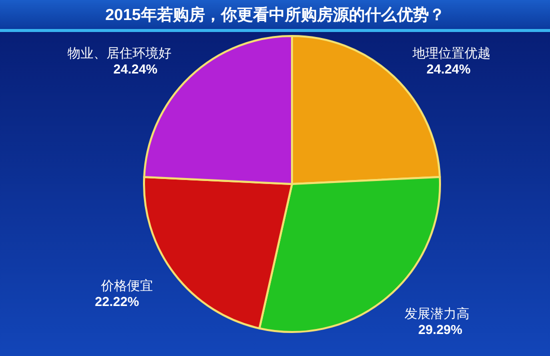 The image size is (550, 356). Describe the element at coordinates (119, 53) in the screenshot. I see `slice-label: 物业、居住环境好` at that location.